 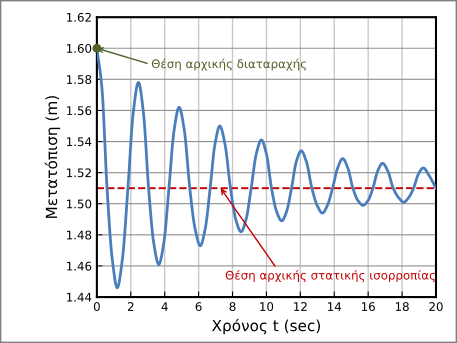 What do you see at coordinates (330, 276) in the screenshot?
I see `annotation: Θέση αρχικής στατικής ισορροπίας` at bounding box center [330, 276].